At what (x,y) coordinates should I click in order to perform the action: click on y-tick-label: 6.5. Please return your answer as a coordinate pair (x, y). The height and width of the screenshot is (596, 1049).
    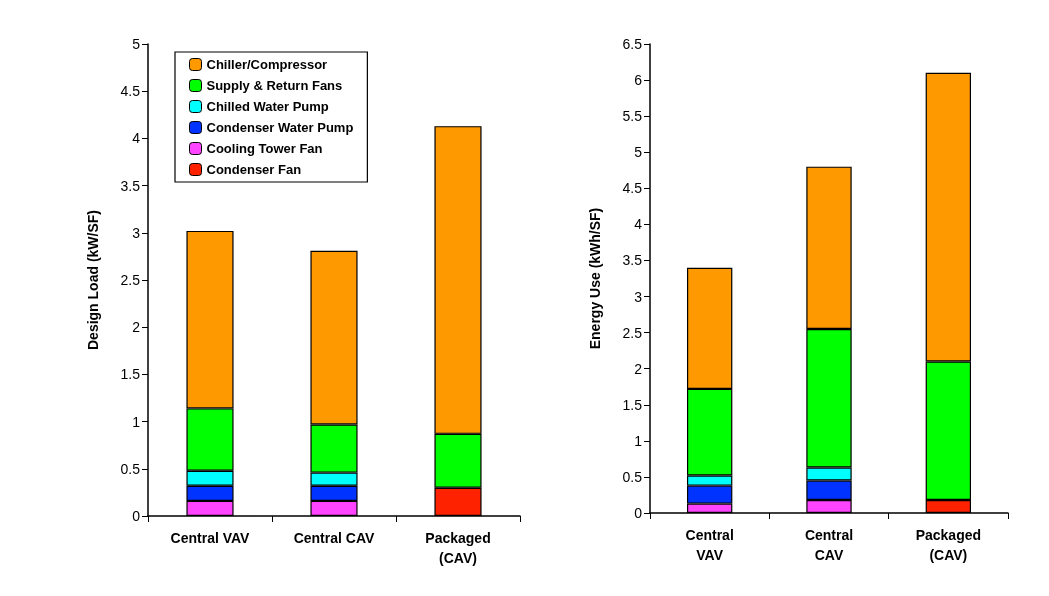
    Looking at the image, I should click on (632, 44).